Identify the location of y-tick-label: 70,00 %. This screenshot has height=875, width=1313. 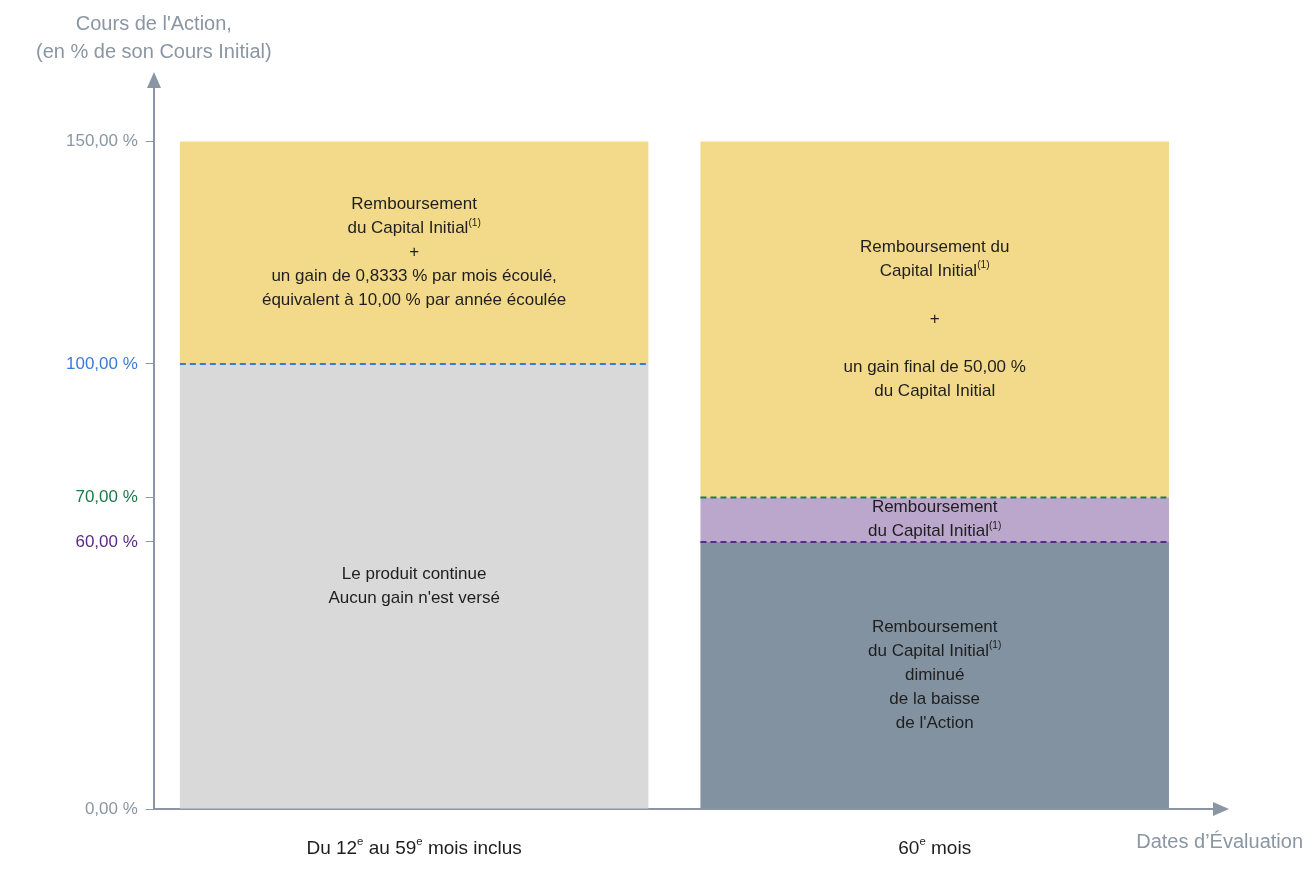
(106, 497).